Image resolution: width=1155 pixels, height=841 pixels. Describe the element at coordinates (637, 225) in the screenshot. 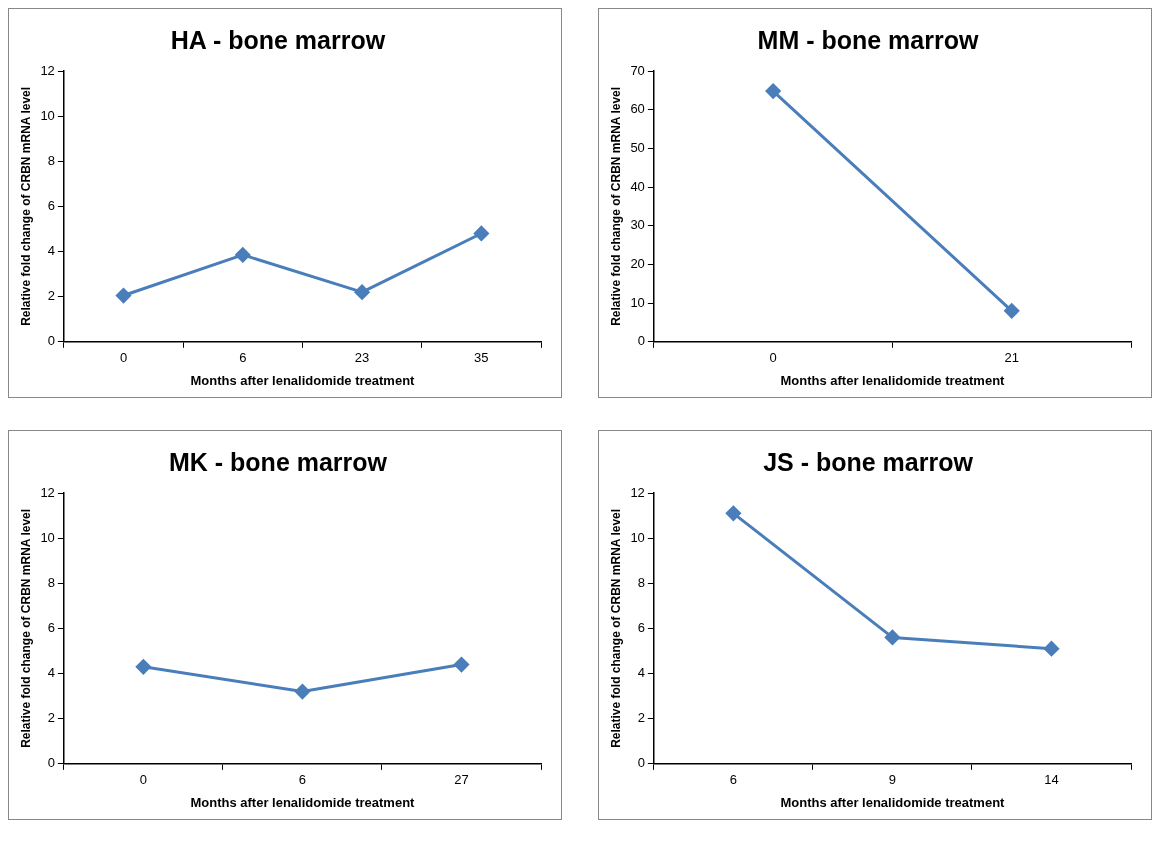

I see `y-tick-label: 30` at that location.